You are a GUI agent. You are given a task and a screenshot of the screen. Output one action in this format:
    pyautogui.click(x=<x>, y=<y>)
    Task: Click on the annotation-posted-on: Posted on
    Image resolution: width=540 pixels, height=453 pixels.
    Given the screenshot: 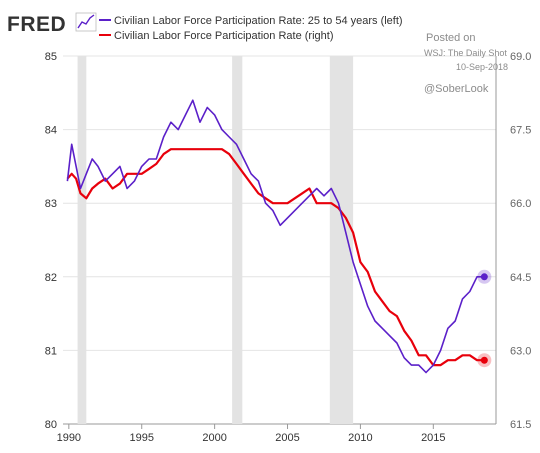 What is the action you would take?
    pyautogui.click(x=451, y=38)
    